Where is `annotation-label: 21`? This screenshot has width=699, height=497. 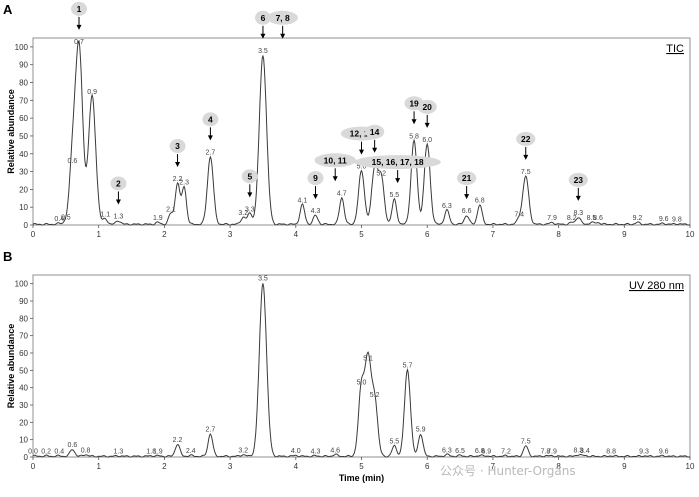 annotation-label: 21 is located at coordinates (467, 178).